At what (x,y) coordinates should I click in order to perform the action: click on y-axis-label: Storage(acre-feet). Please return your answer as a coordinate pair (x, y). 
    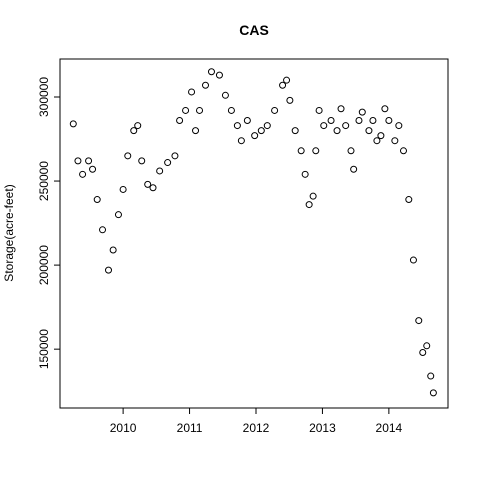
    Looking at the image, I should click on (9, 232).